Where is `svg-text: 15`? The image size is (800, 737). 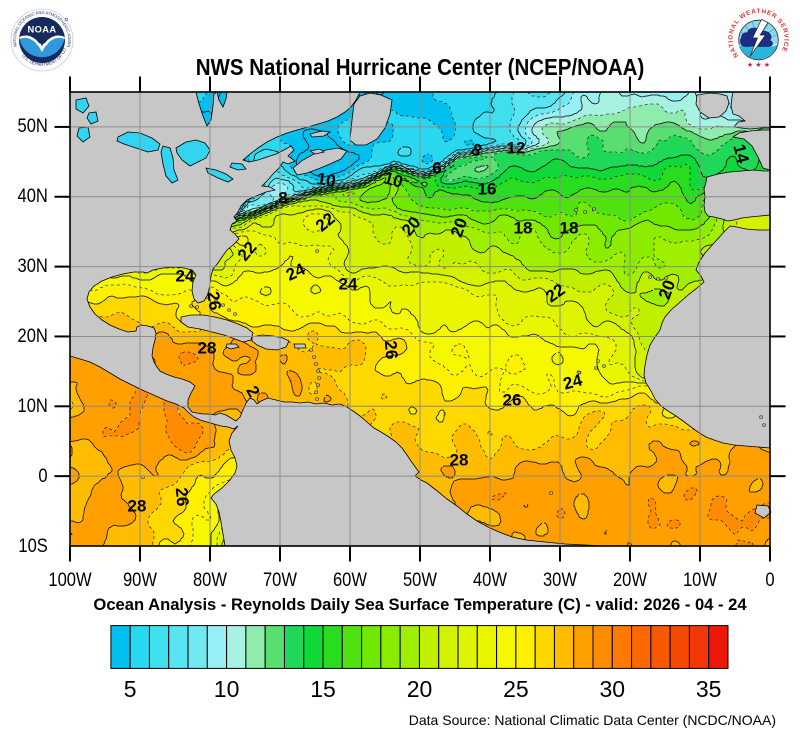 svg-text: 15 is located at coordinates (323, 689).